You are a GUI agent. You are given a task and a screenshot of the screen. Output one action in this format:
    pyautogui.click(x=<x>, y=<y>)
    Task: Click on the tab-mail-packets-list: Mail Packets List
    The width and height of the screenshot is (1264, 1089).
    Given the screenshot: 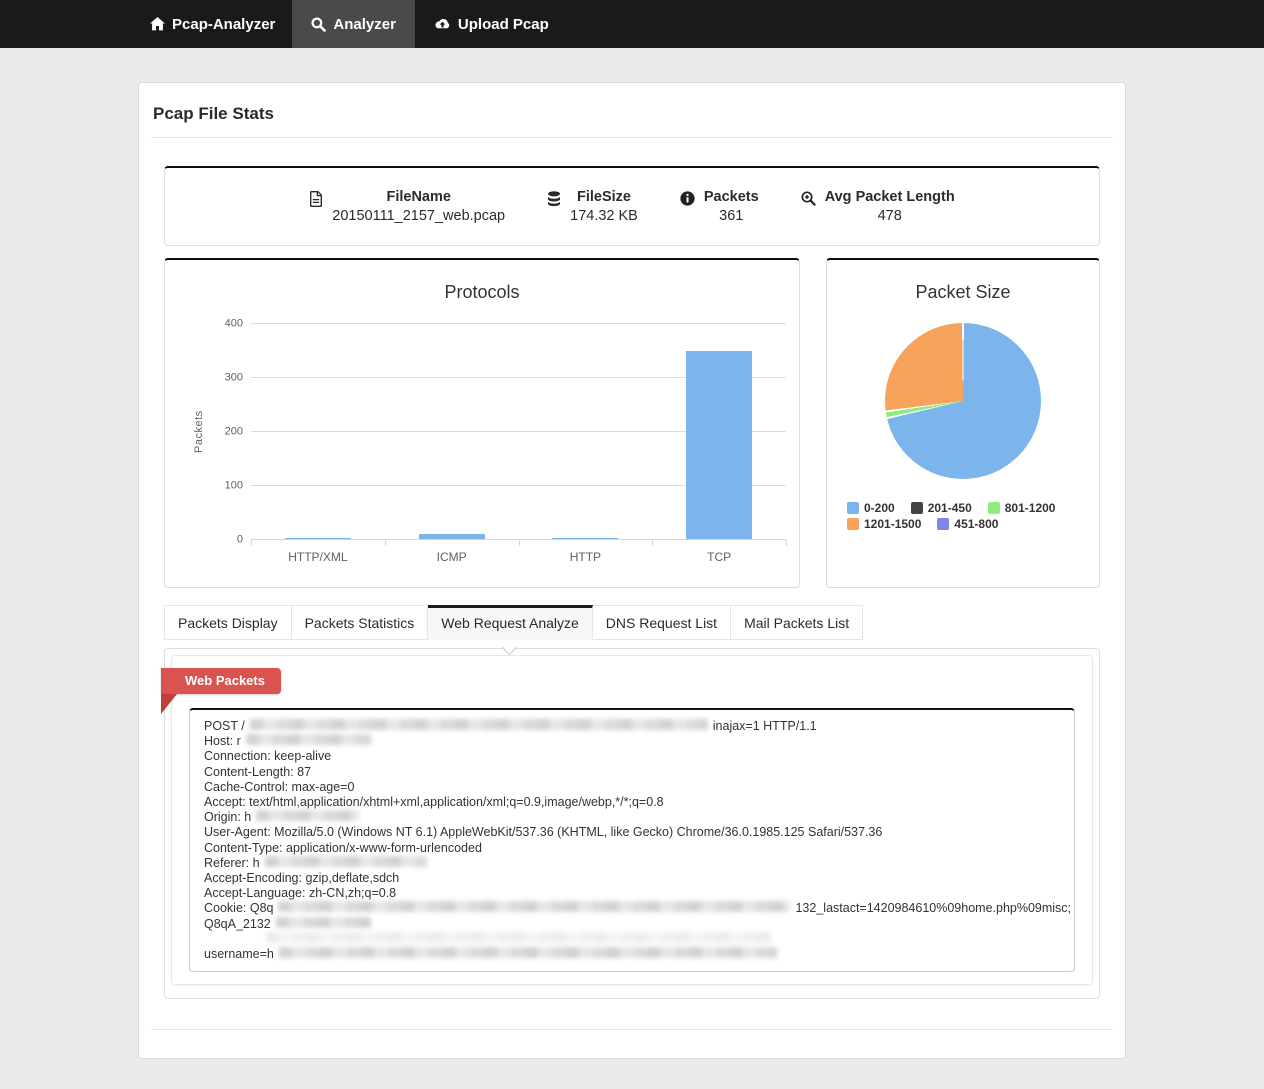 What is the action you would take?
    pyautogui.click(x=797, y=622)
    